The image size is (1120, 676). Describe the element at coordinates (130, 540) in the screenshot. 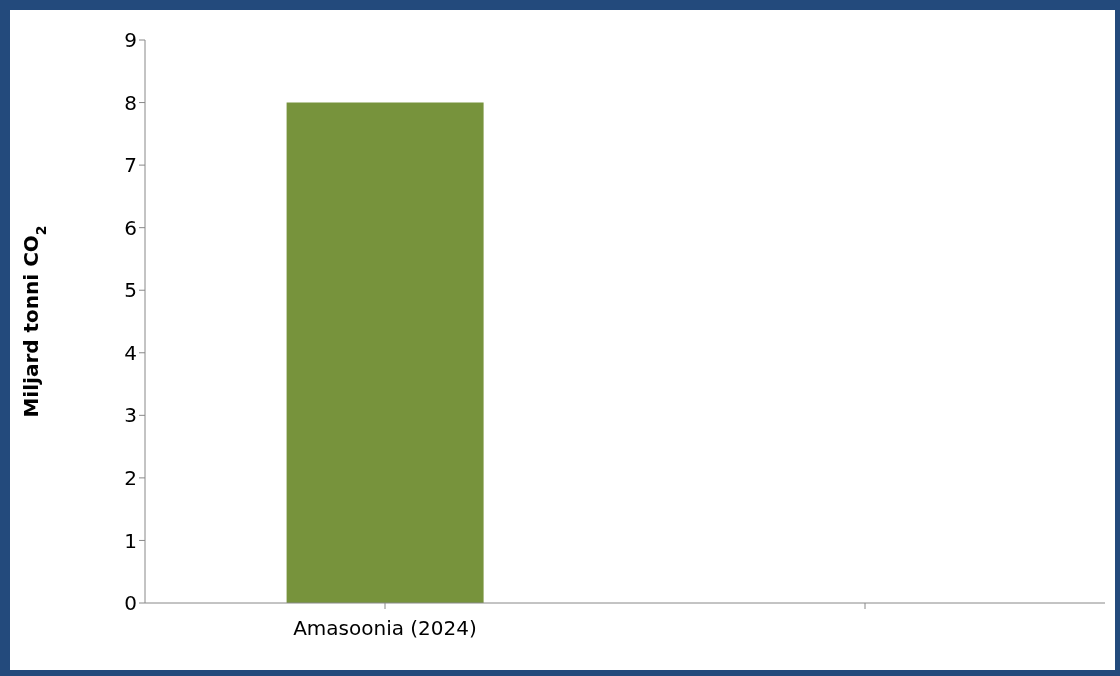

I see `y-tick-label: 1` at that location.